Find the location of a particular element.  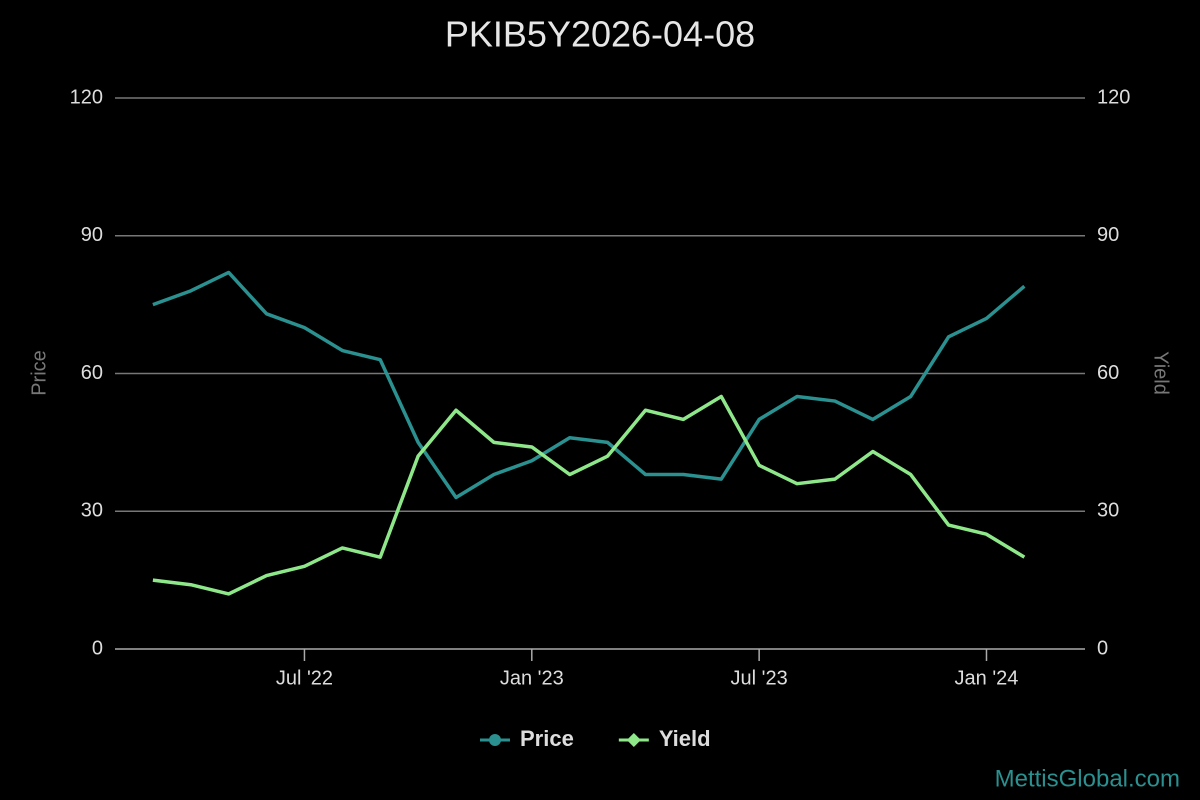

chart-title: PKIB5Y2026-04-08 is located at coordinates (600, 34).